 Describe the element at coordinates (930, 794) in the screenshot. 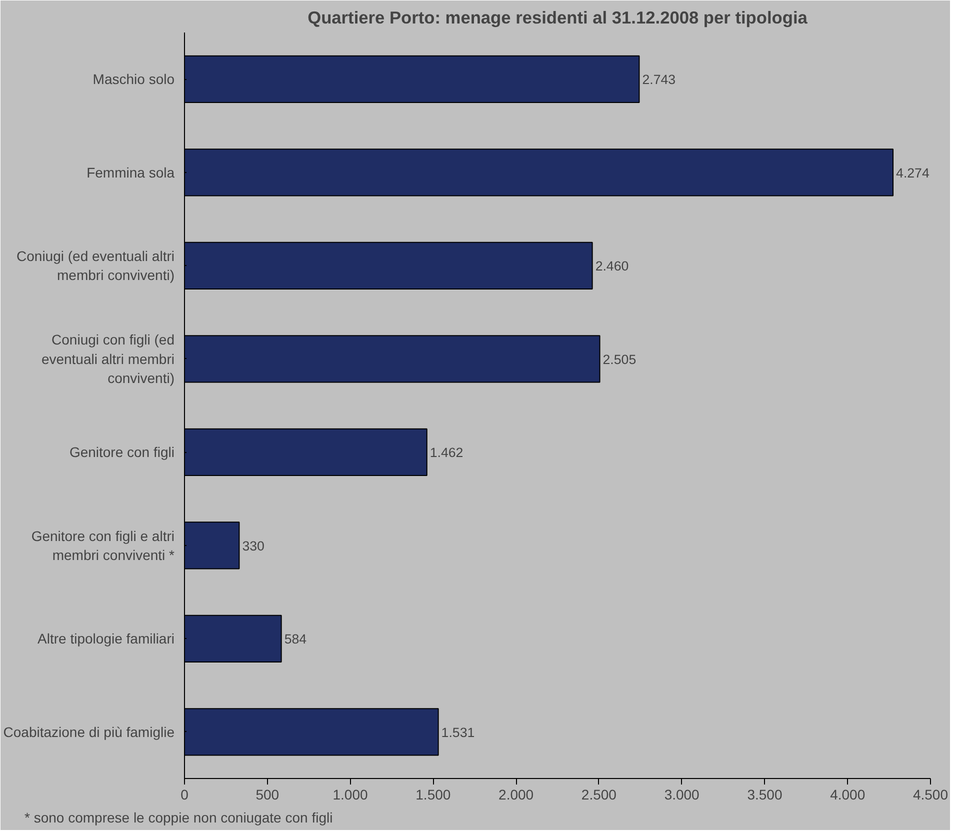

I see `x-tick-label: 4.500` at that location.